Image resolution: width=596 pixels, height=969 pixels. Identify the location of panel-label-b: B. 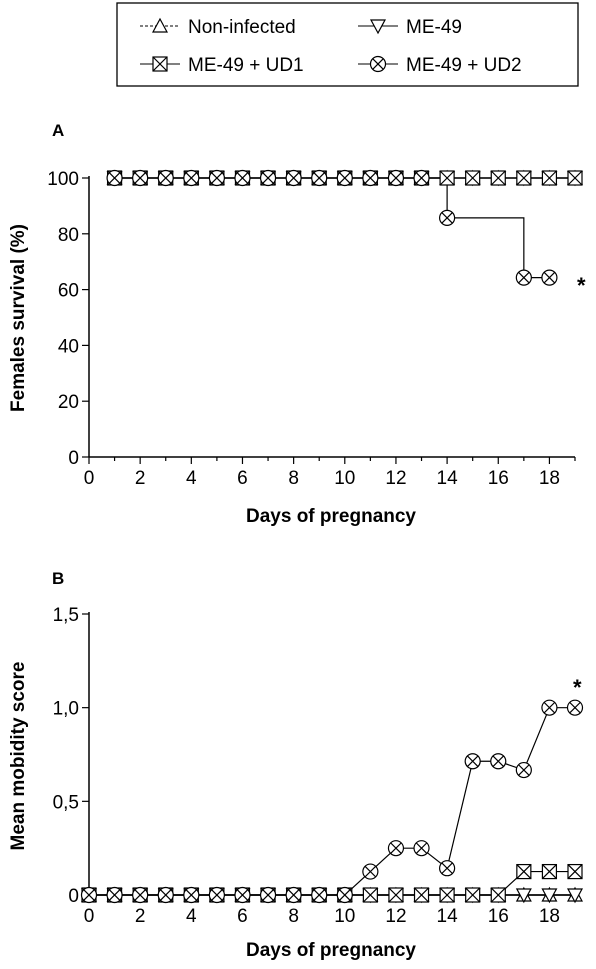
(58, 578).